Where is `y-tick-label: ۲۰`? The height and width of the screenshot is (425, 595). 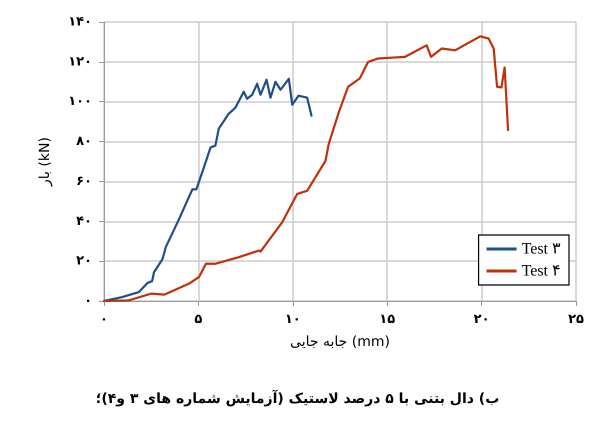 y-tick-label: ۲۰ is located at coordinates (84, 261).